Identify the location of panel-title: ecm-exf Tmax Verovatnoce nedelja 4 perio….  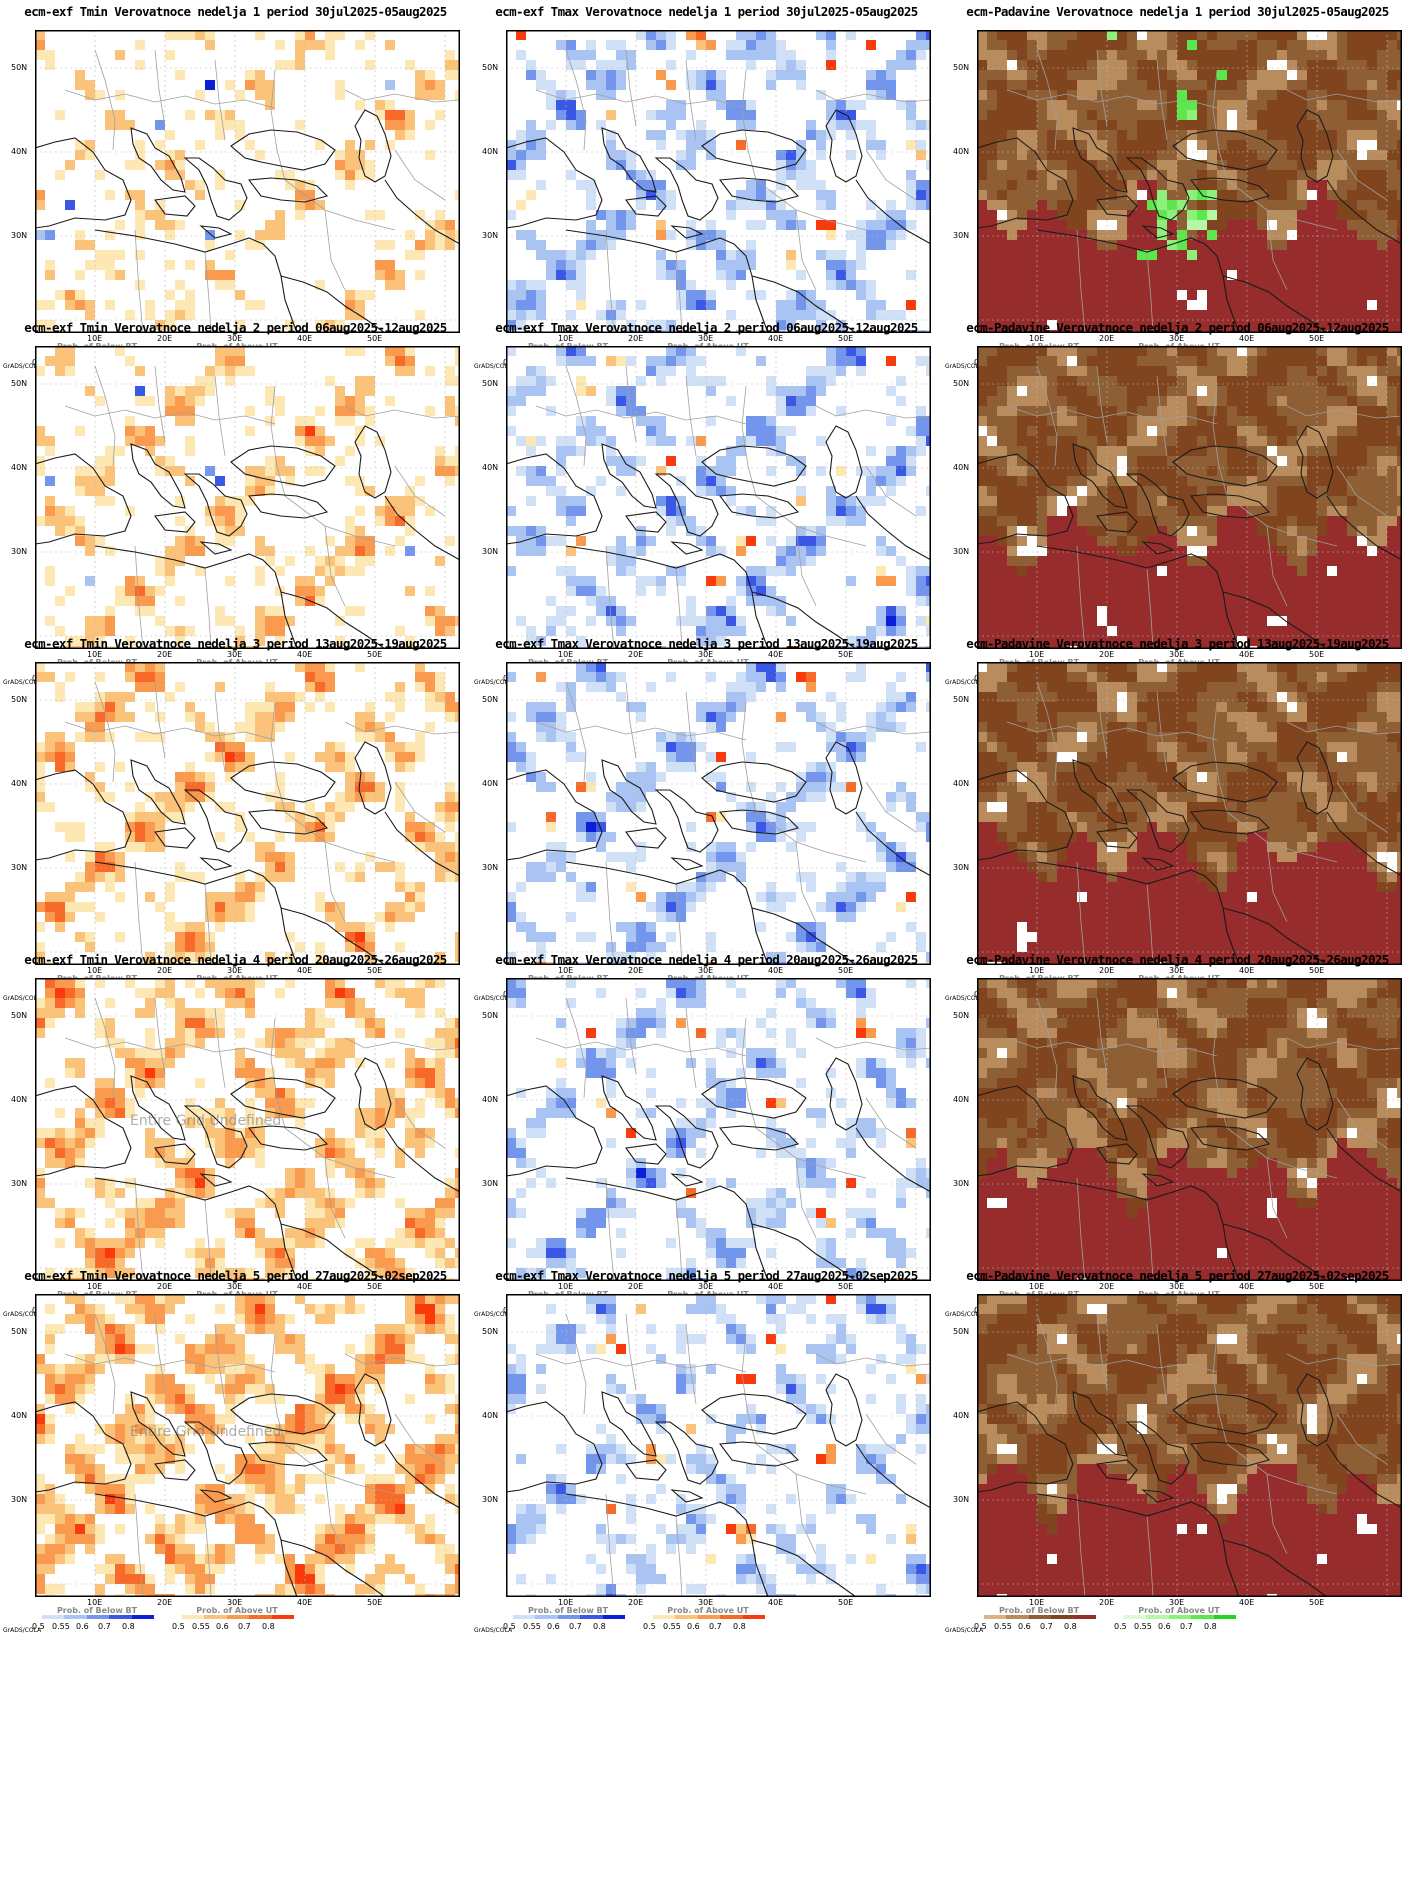
(706, 959).